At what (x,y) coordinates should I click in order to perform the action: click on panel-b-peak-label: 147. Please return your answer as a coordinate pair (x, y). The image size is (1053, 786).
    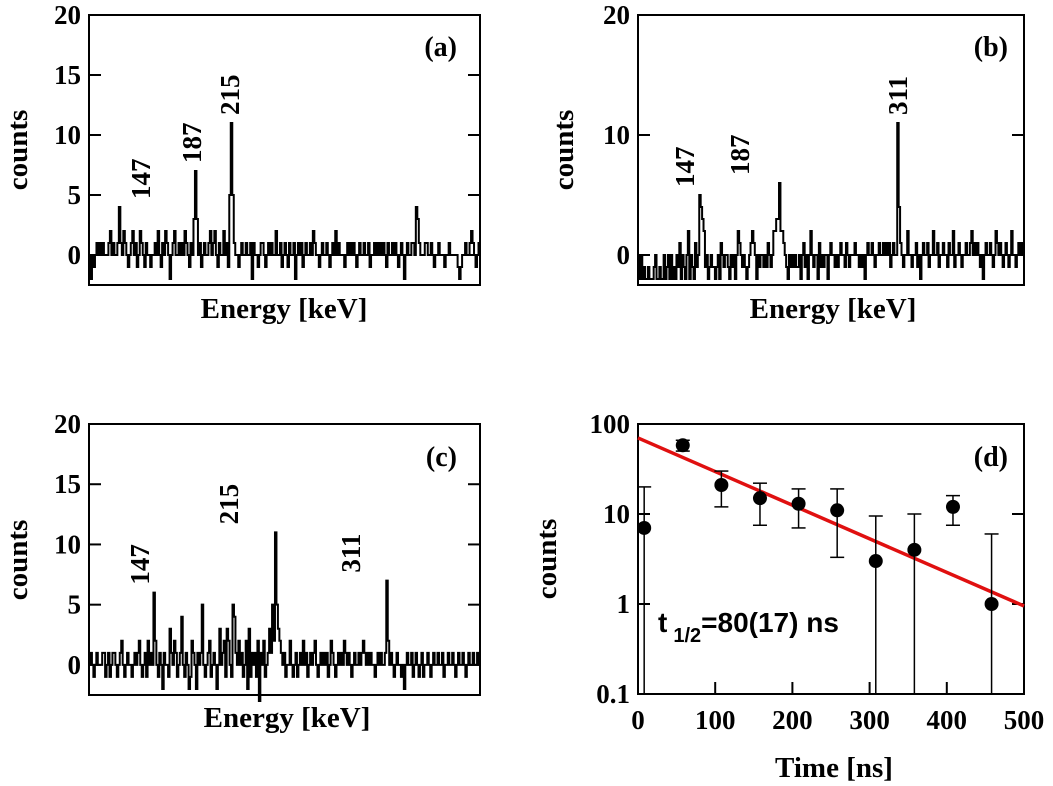
    Looking at the image, I should click on (685, 167).